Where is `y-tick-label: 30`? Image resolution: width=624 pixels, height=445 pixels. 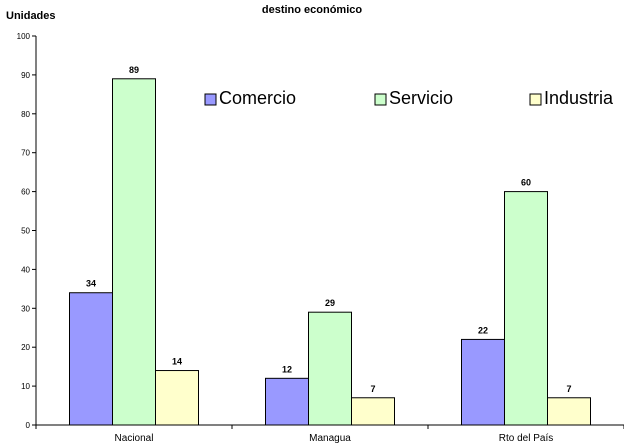 y-tick-label: 30 is located at coordinates (25, 308).